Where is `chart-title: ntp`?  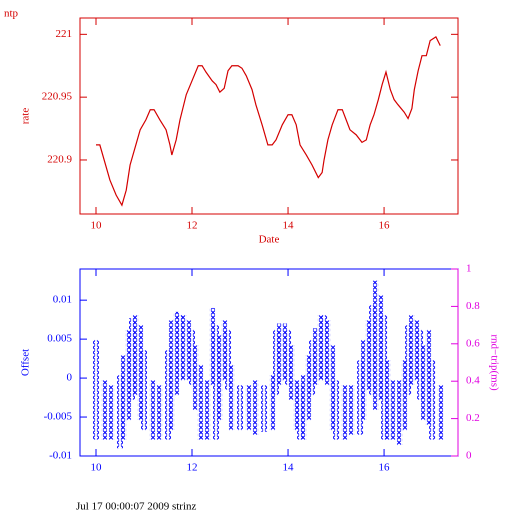 chart-title: ntp is located at coordinates (11, 14).